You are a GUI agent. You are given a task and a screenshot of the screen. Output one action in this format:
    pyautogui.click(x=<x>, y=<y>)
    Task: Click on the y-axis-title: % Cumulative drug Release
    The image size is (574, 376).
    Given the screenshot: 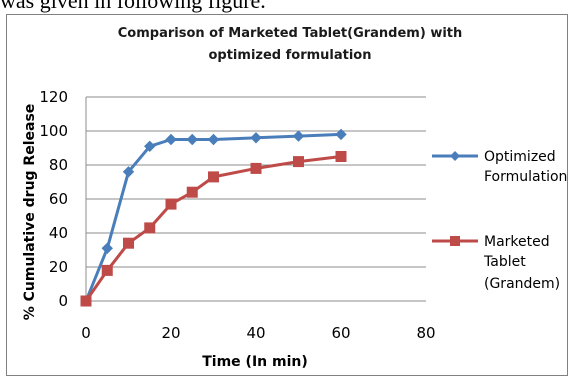 What is the action you would take?
    pyautogui.click(x=30, y=212)
    